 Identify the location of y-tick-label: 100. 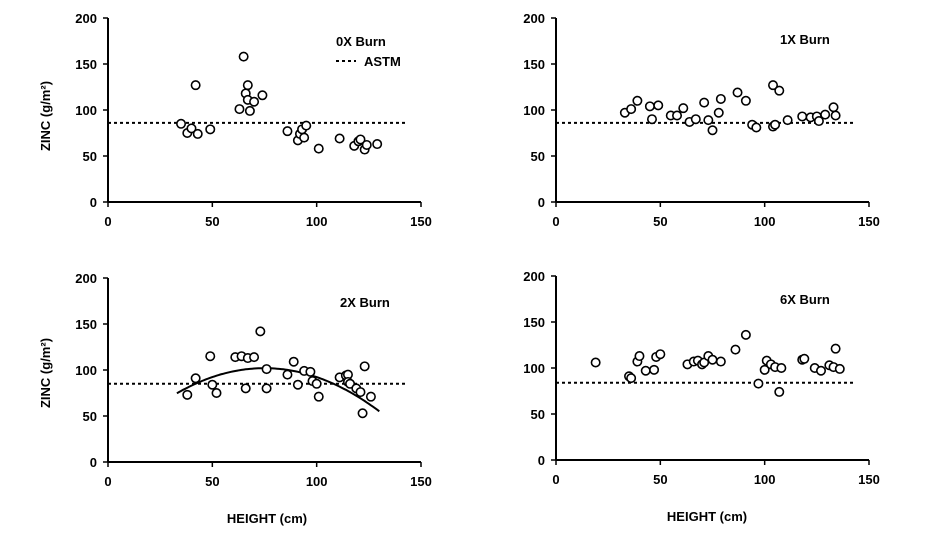
(534, 110).